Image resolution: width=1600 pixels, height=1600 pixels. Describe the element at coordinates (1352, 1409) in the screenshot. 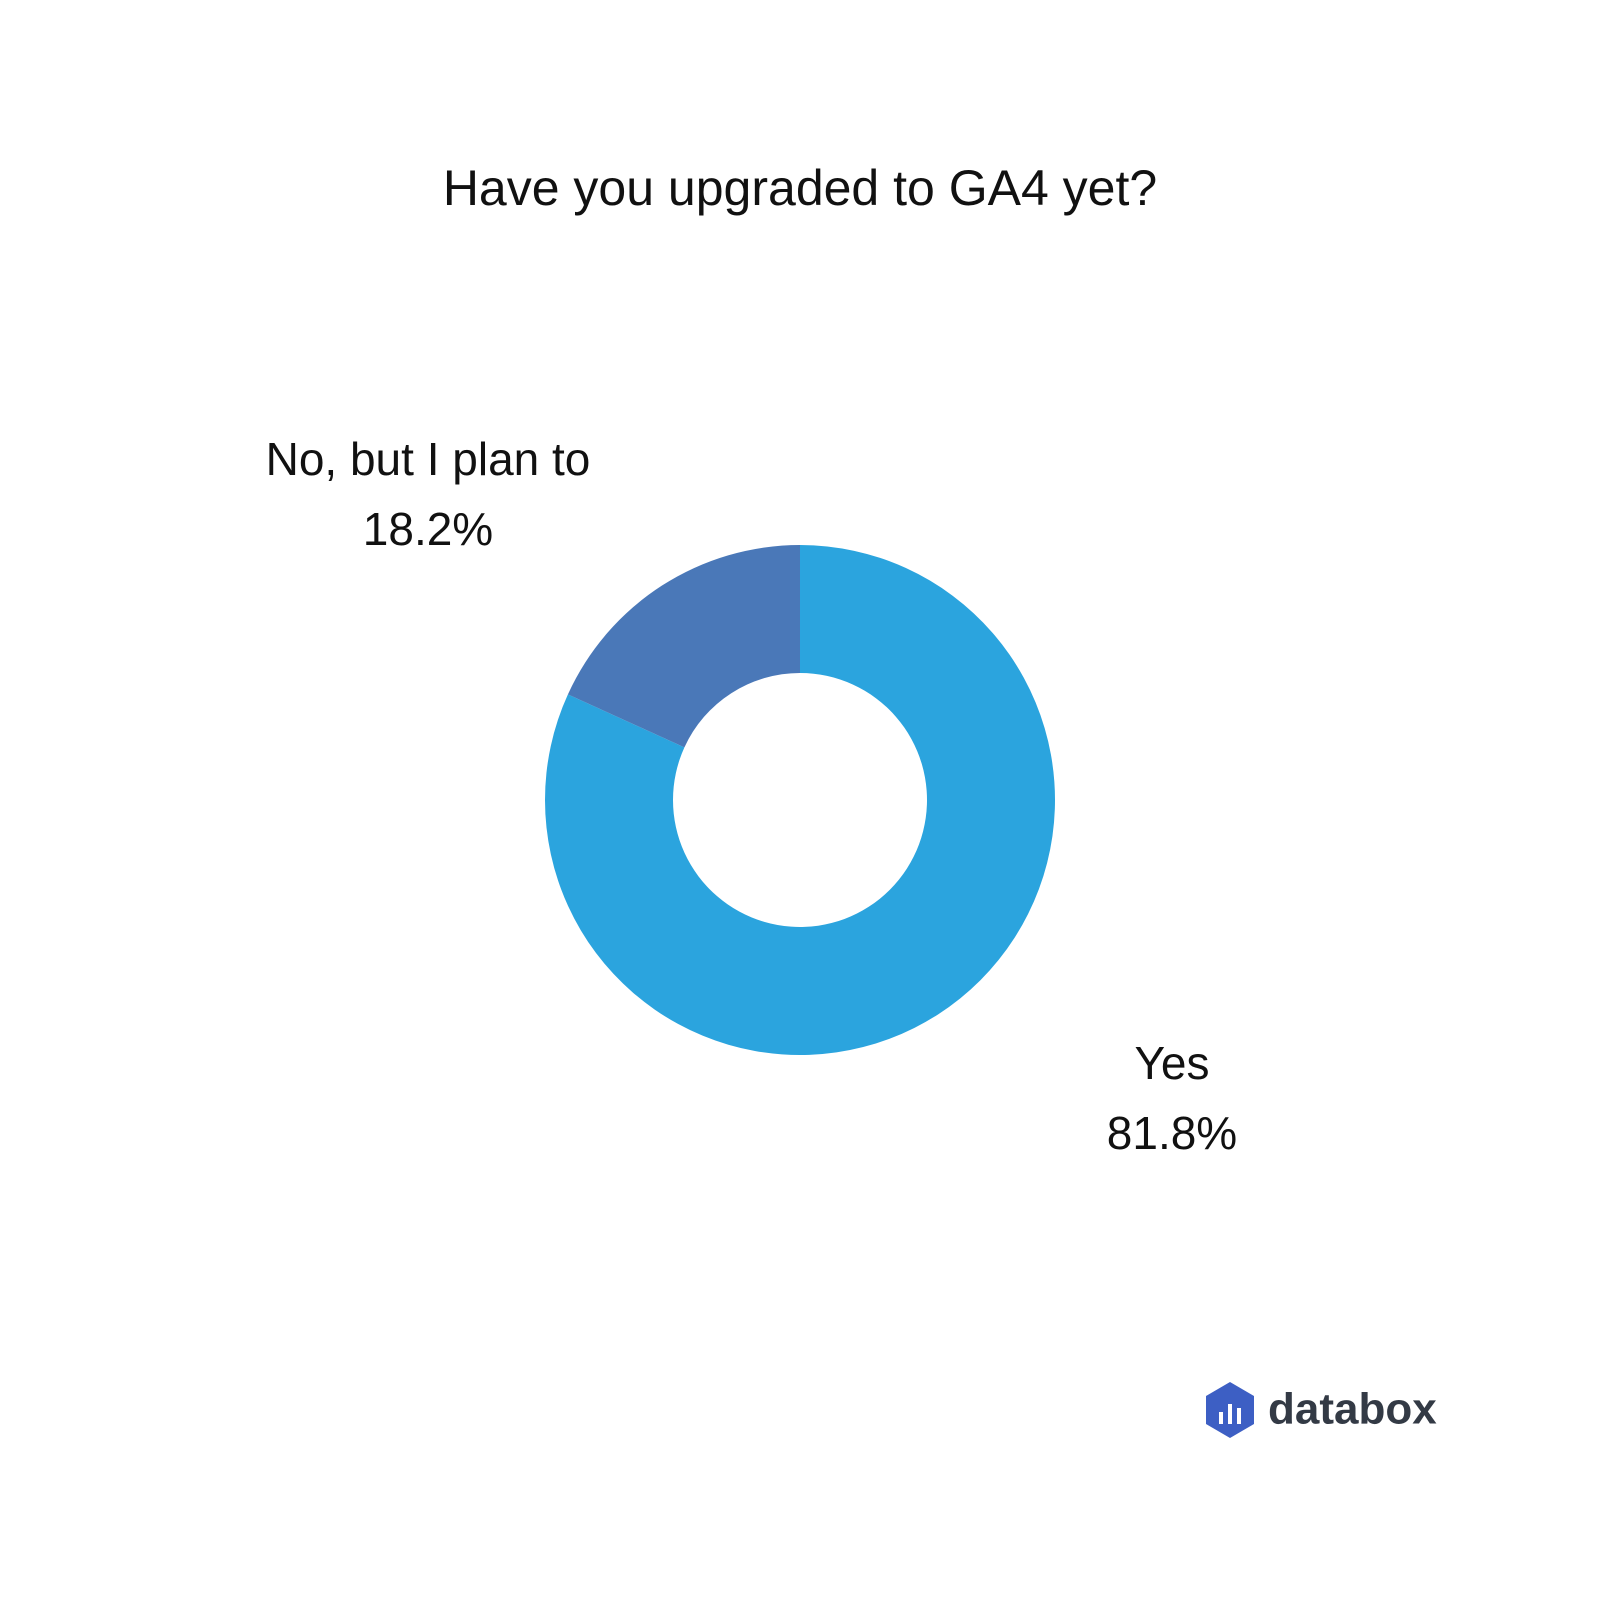

I see `logo-text: databox` at that location.